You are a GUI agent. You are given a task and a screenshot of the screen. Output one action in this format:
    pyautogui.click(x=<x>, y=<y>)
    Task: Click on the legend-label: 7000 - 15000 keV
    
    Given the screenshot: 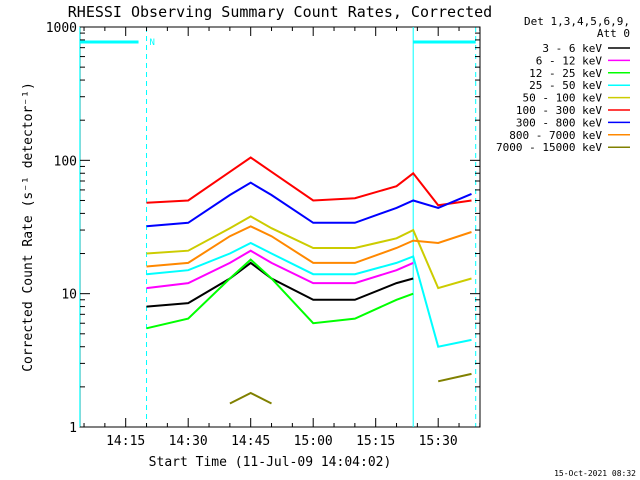 What is the action you would take?
    pyautogui.click(x=549, y=147)
    